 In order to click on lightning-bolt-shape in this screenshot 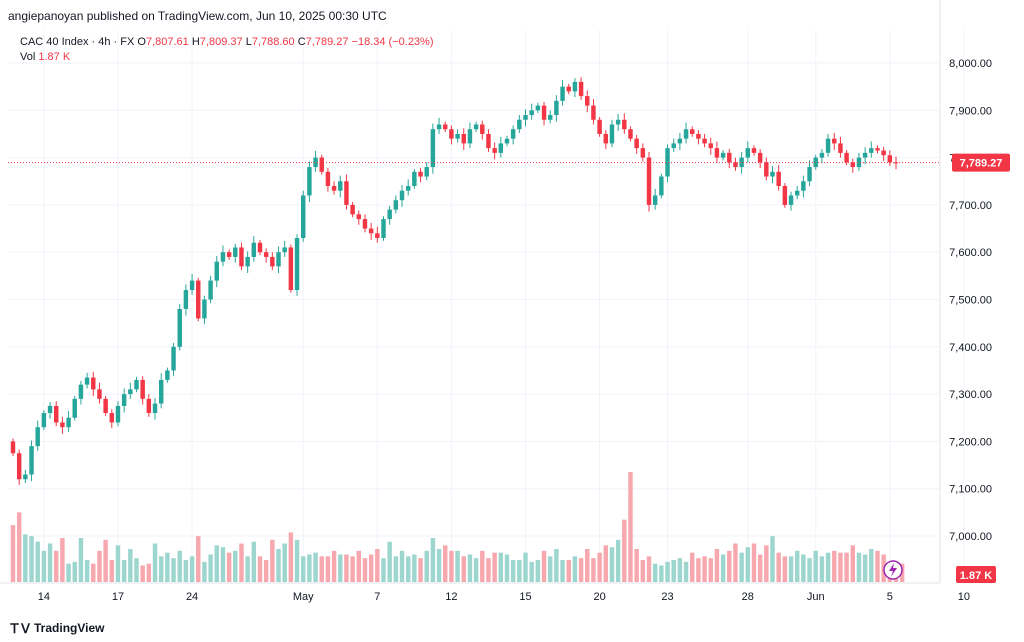, I will do `click(893, 570)`.